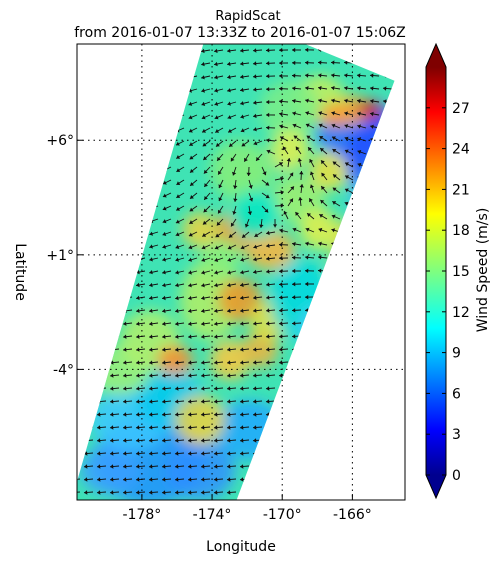  I want to click on colorbar-tick-label: 3, so click(456, 435).